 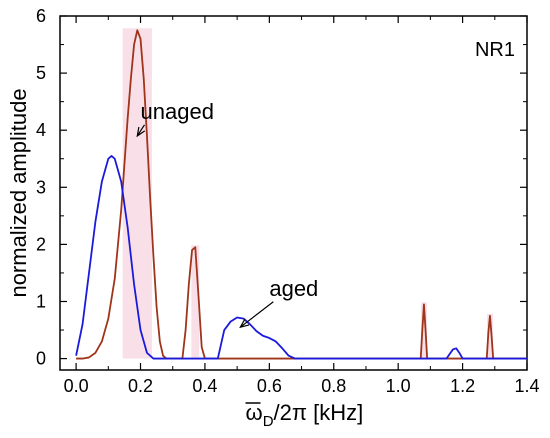 I want to click on x-axis-label-rest: /2π [kHz], so click(x=319, y=412).